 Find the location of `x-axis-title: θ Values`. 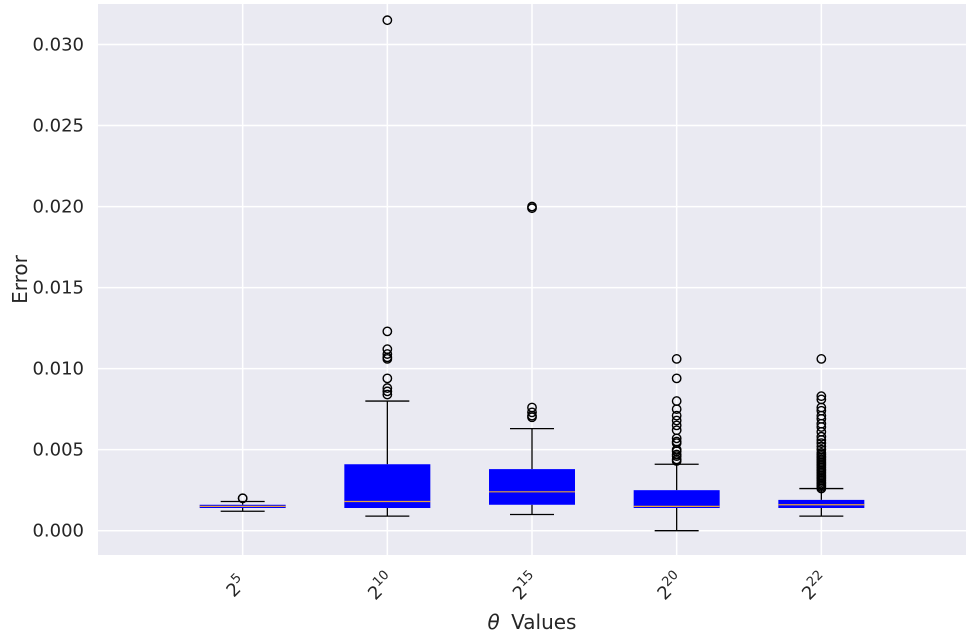

x-axis-title: θ Values is located at coordinates (532, 622).